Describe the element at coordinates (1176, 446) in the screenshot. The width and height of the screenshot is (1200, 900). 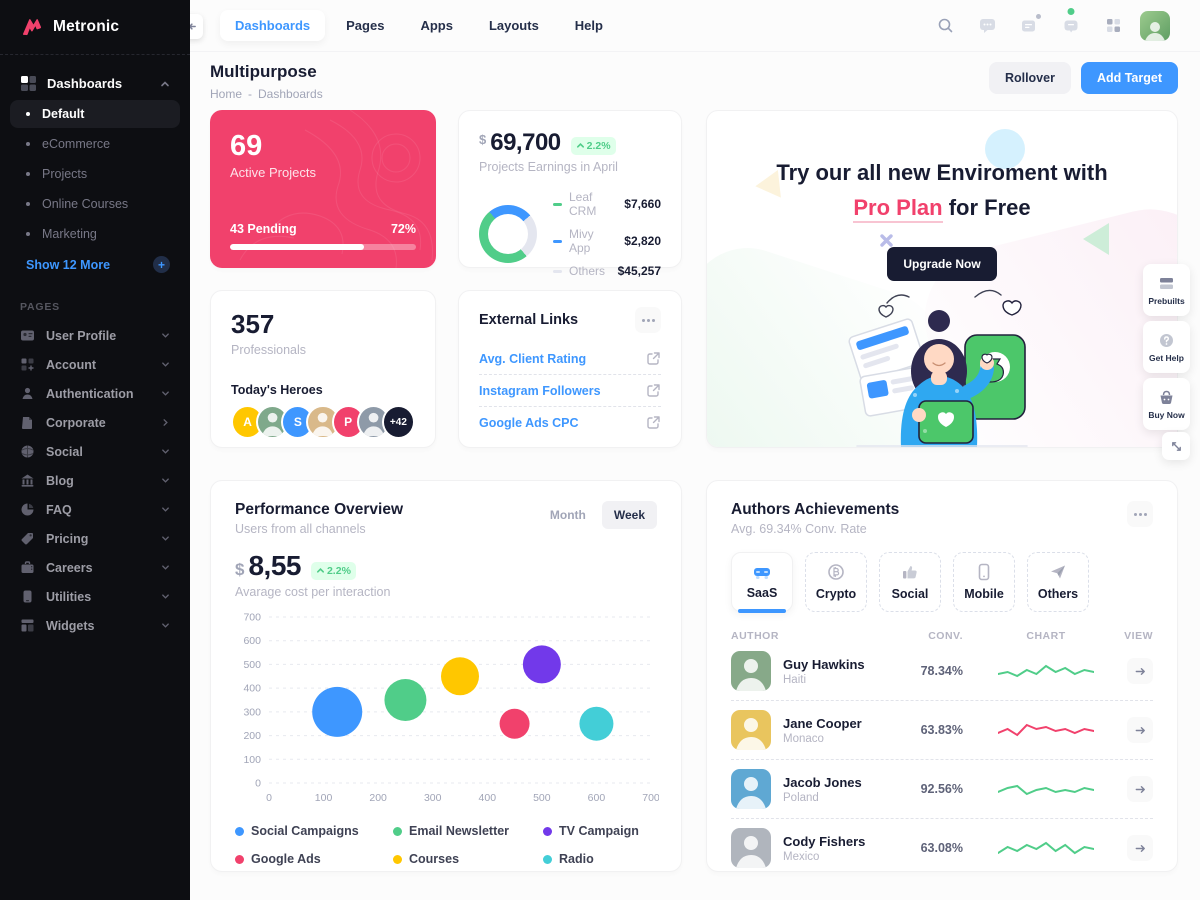
I see `resize-handle-button` at that location.